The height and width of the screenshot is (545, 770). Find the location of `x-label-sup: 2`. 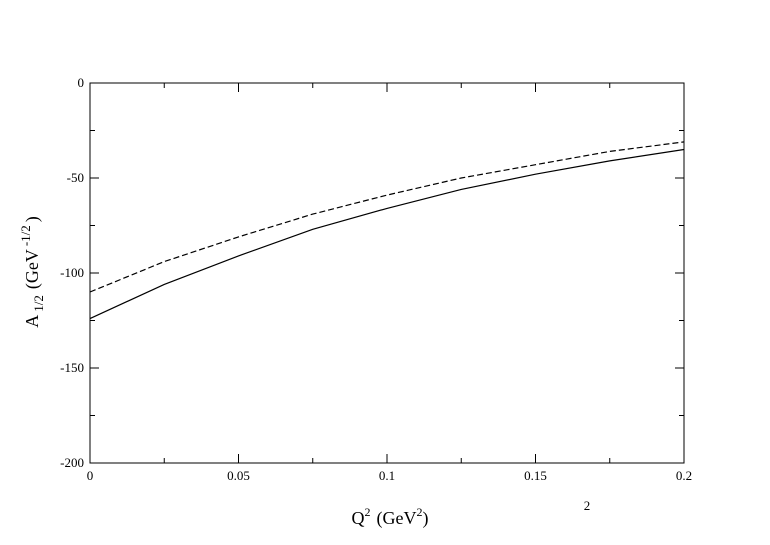

x-label-sup: 2 is located at coordinates (368, 512).